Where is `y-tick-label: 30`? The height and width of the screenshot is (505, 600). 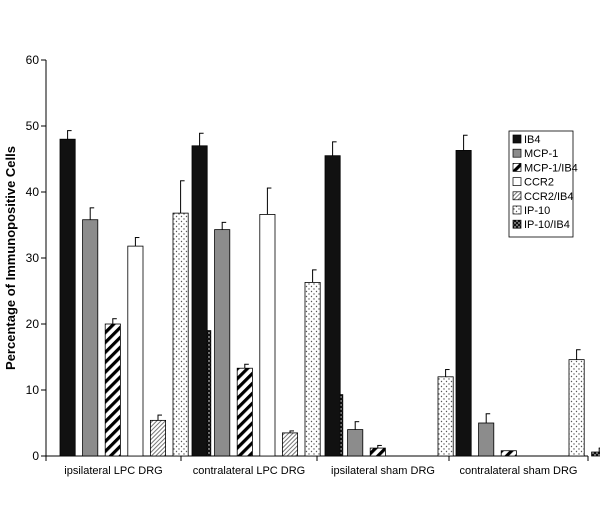 y-tick-label: 30 is located at coordinates (33, 258).